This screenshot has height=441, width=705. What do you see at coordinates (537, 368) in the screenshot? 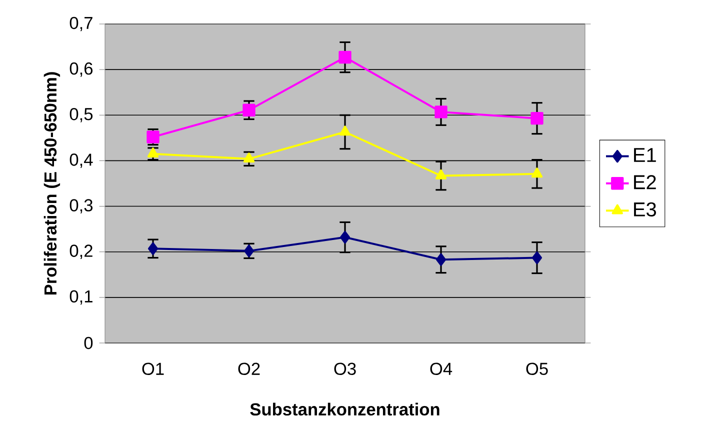
I see `x-tick-label: O5` at bounding box center [537, 368].